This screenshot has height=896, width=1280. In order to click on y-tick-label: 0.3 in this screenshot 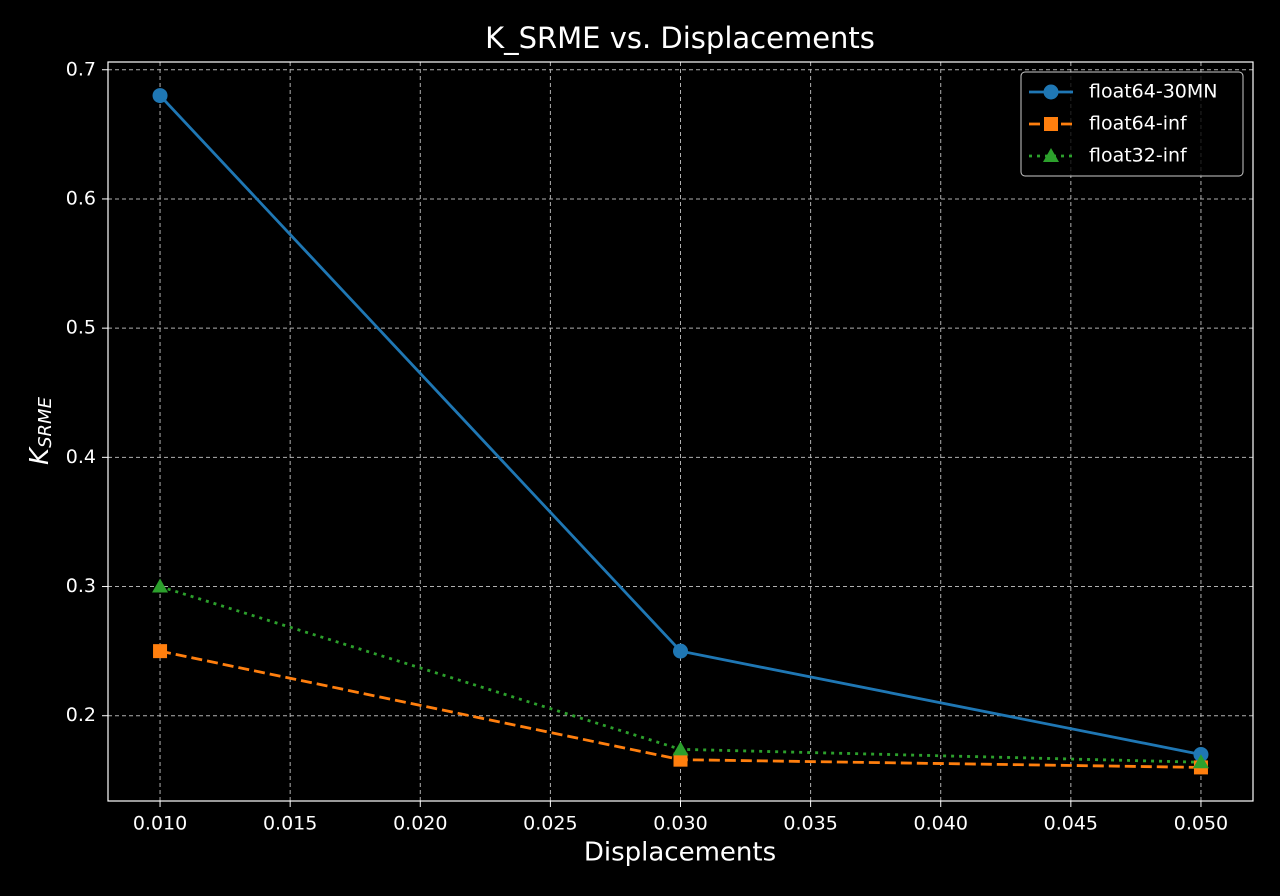, I will do `click(81, 586)`.